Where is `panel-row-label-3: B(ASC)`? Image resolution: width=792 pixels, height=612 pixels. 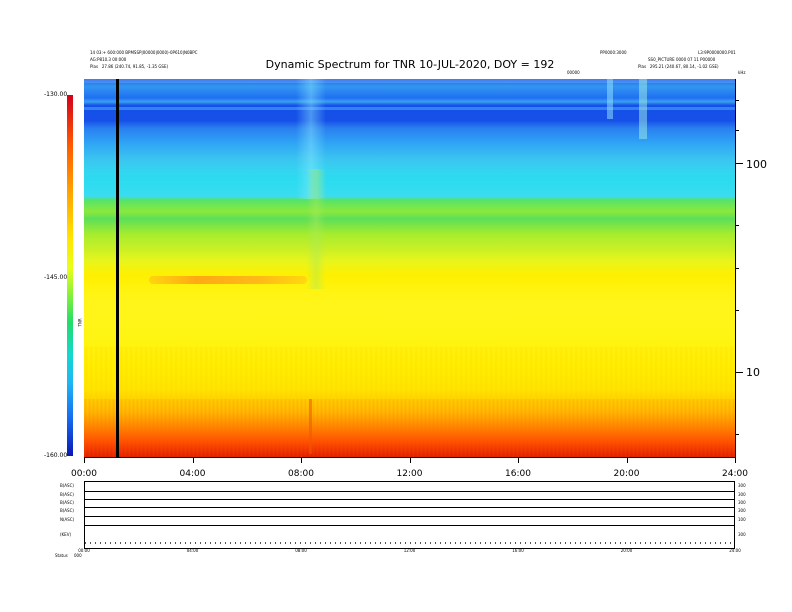
panel-row-label-3: B(ASC) is located at coordinates (67, 502).